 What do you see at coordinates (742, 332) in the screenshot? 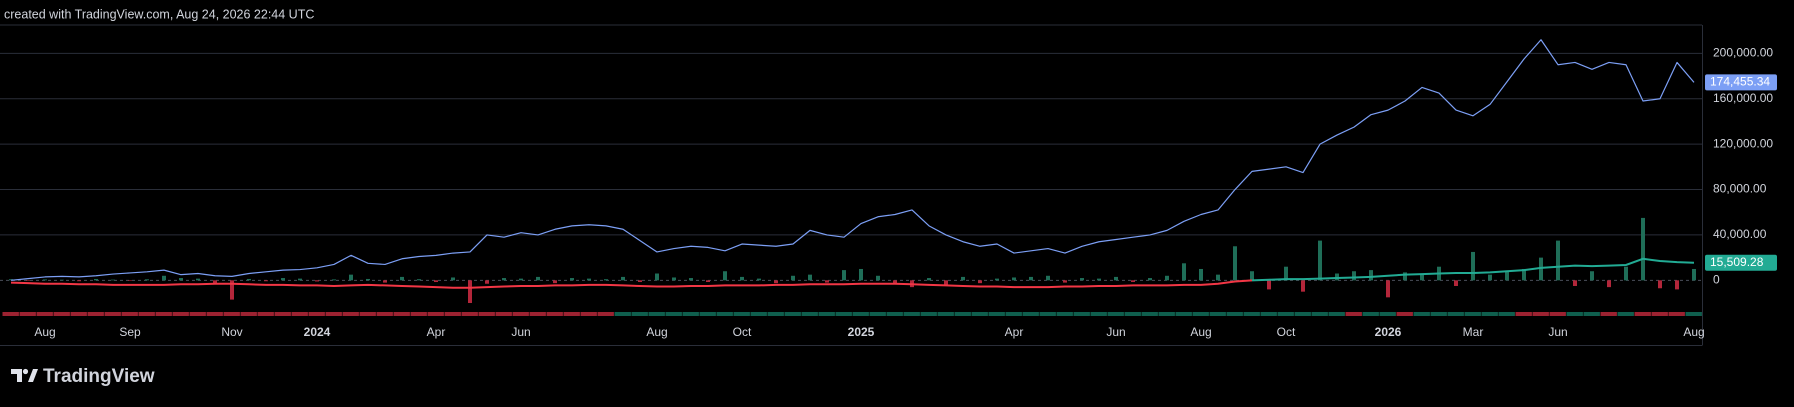
I see `x-tick-label: Oct` at bounding box center [742, 332].